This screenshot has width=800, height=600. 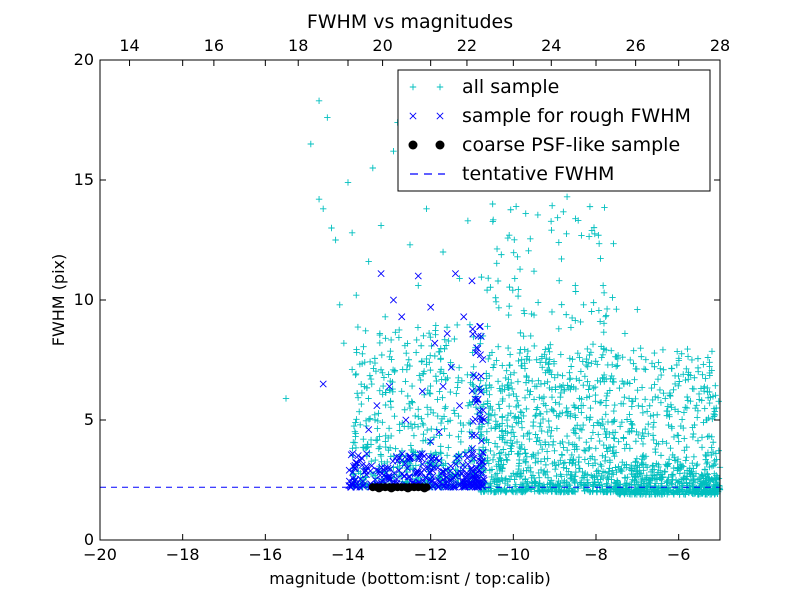 I want to click on psf-sample-point, so click(x=424, y=488).